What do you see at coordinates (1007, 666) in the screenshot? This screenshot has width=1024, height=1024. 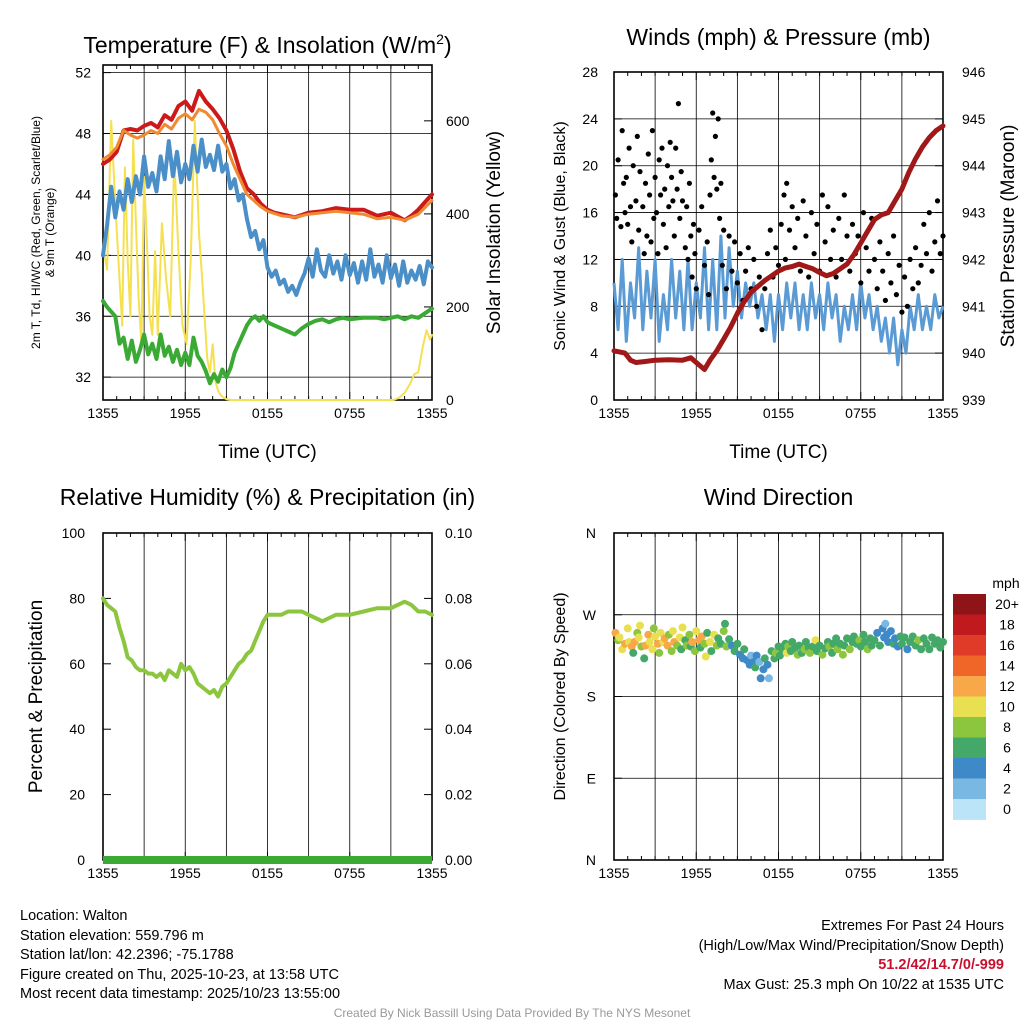 I see `colorbar-label: 14` at bounding box center [1007, 666].